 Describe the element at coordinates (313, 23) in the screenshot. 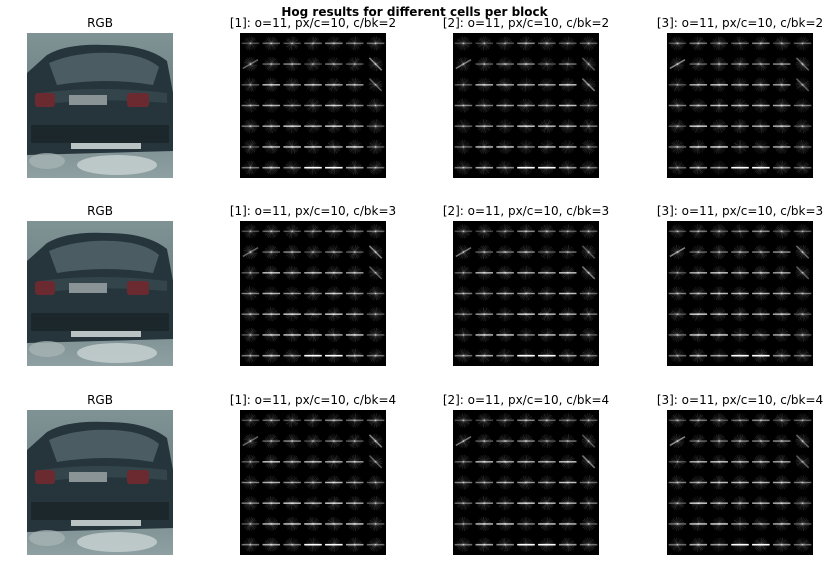

I see `panel-title: [1]: o=11, px/c=10, c/bk=2` at that location.